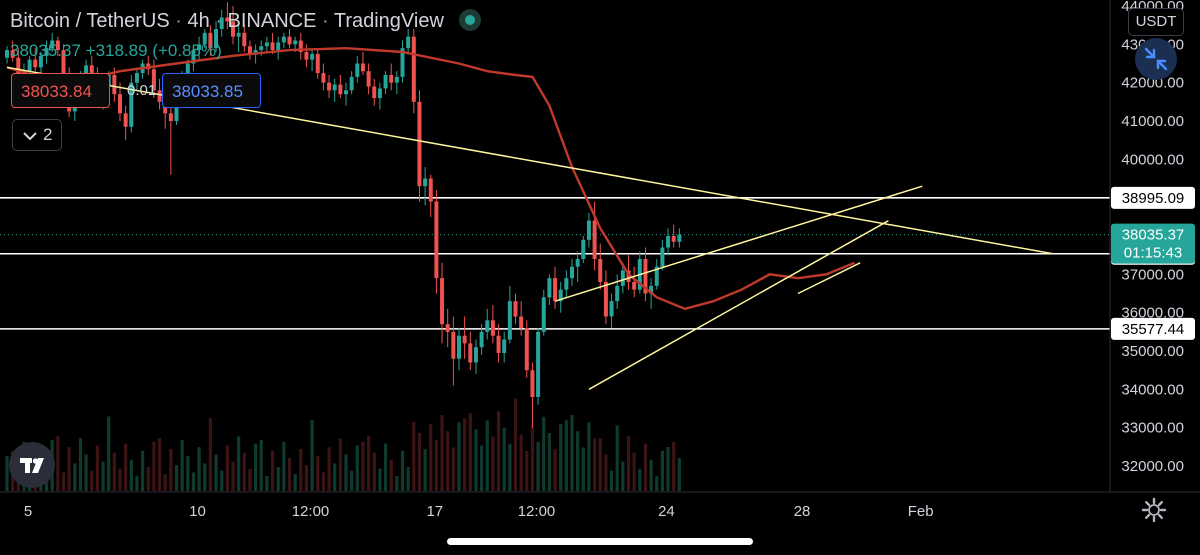 This screenshot has width=1200, height=555. I want to click on live-status-dot-icon, so click(470, 19).